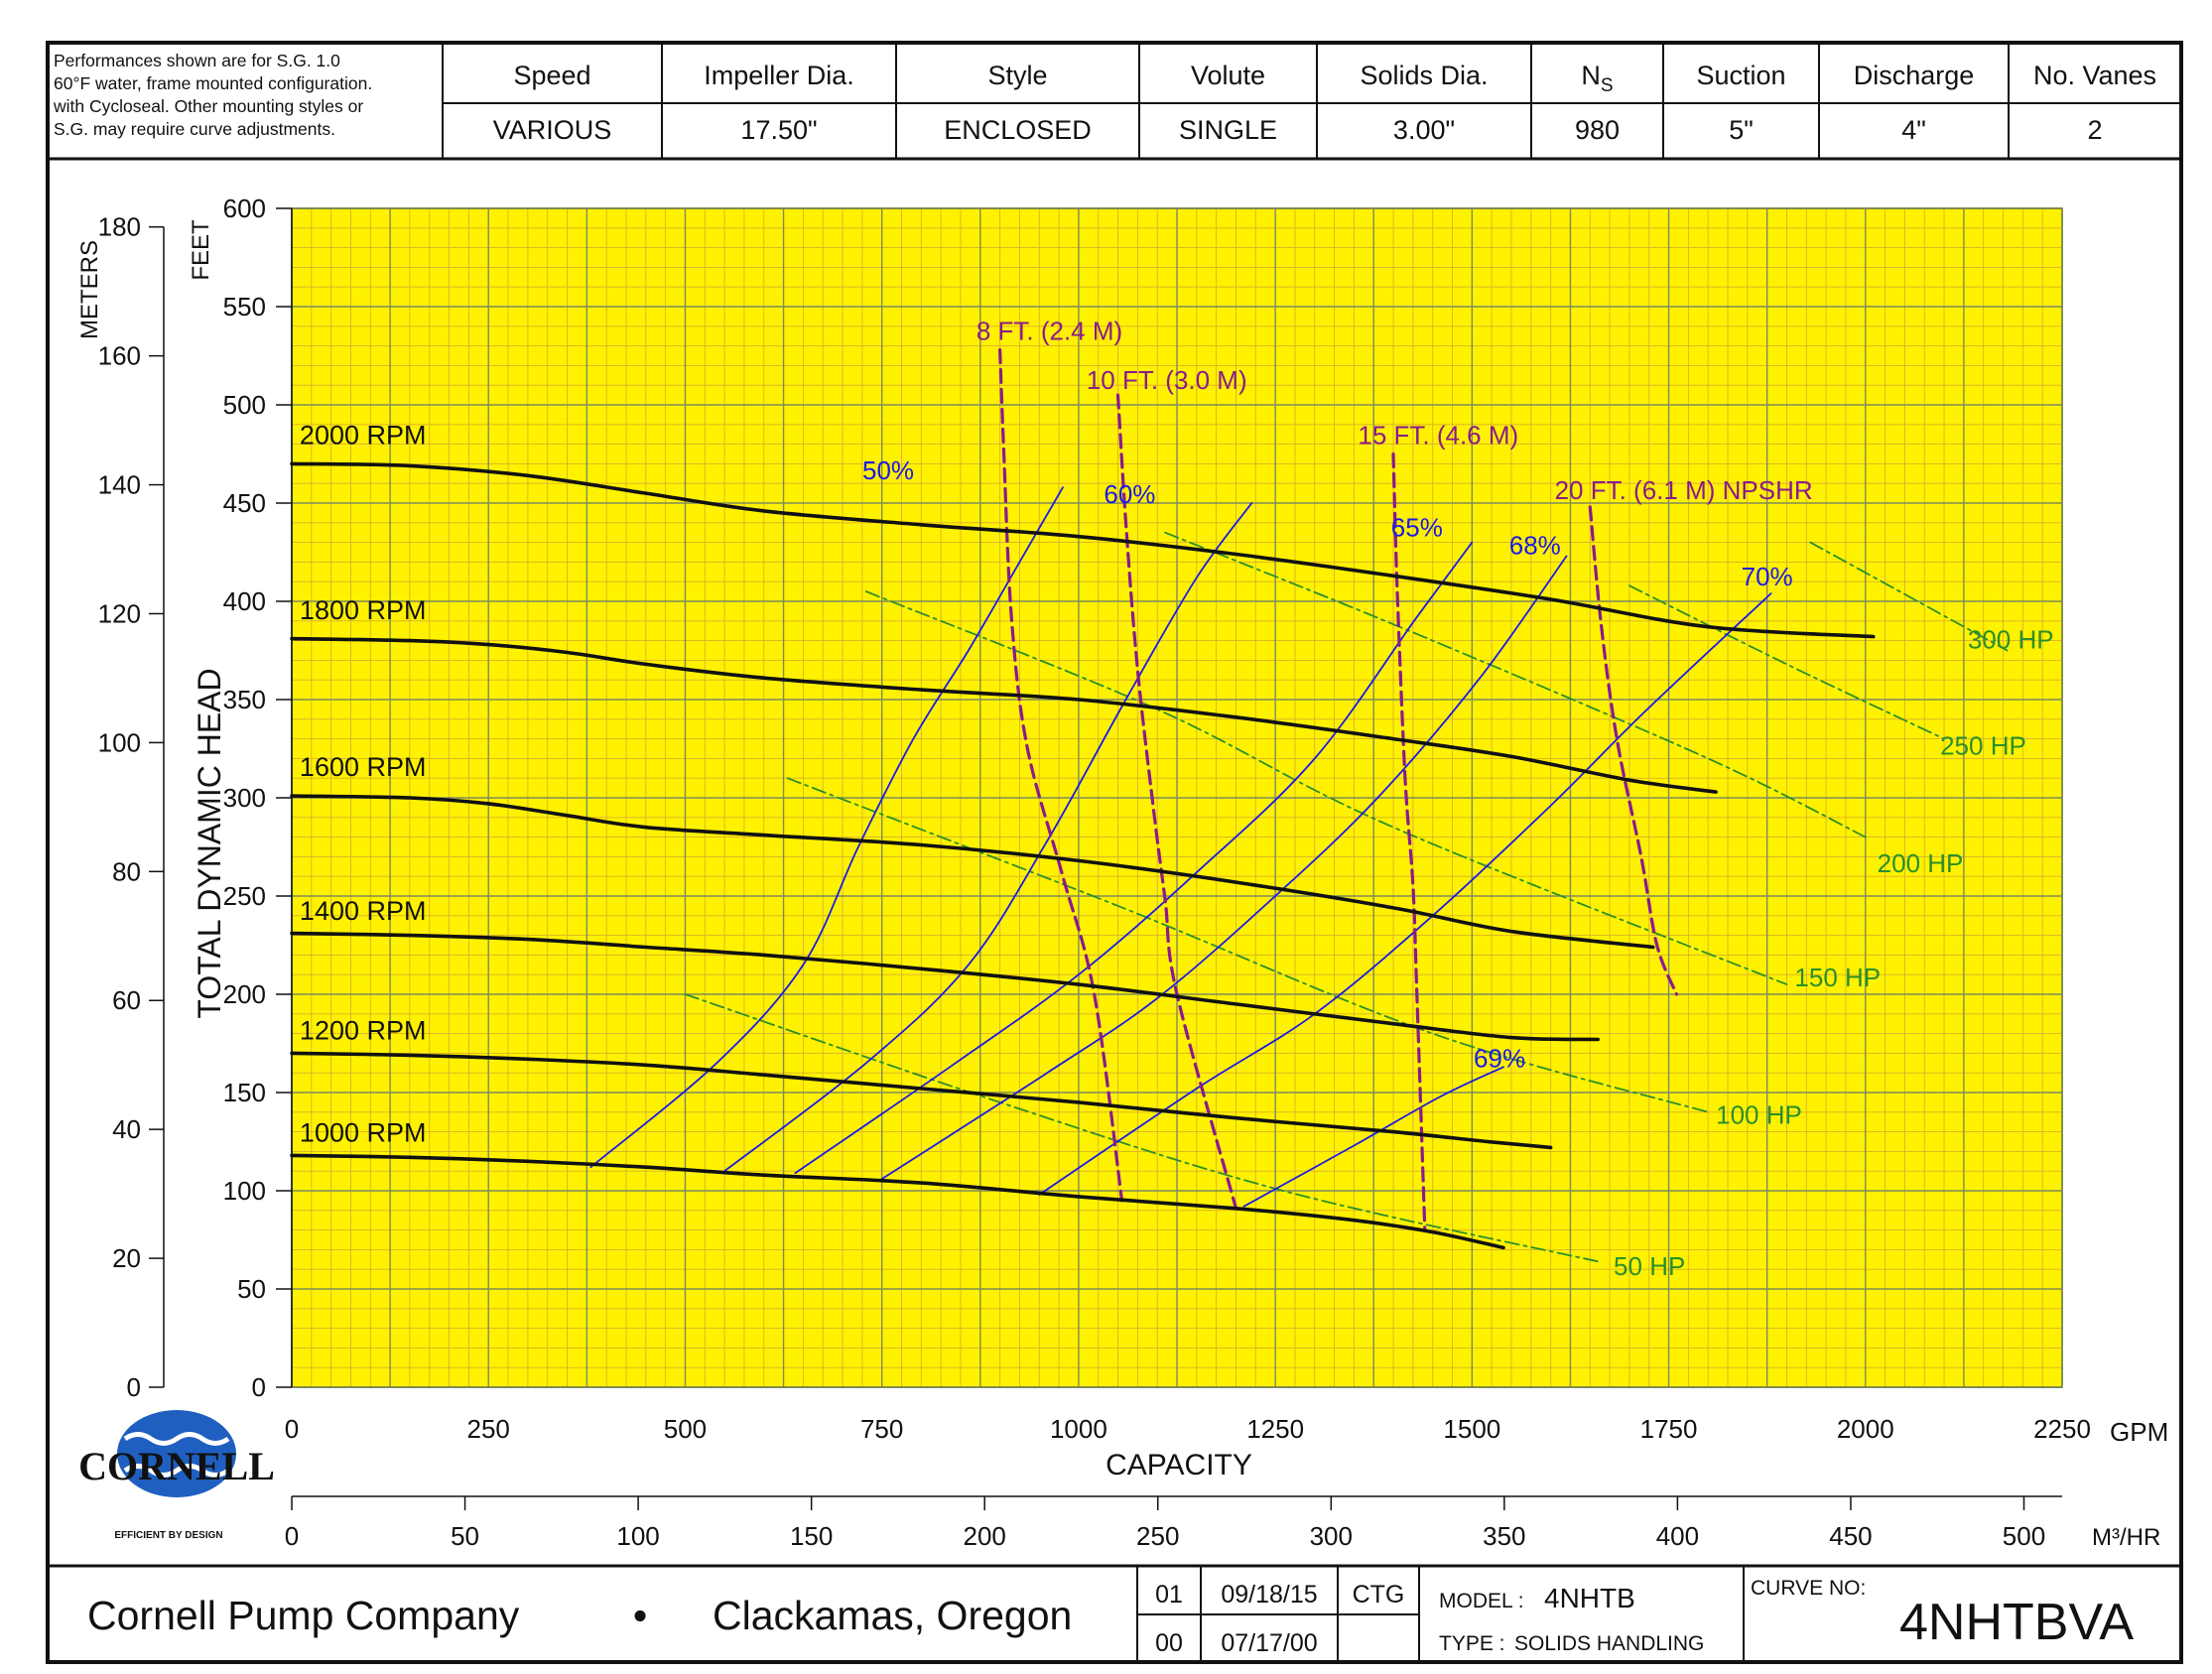  What do you see at coordinates (119, 613) in the screenshot?
I see `y-meters-tick-label: 120` at bounding box center [119, 613].